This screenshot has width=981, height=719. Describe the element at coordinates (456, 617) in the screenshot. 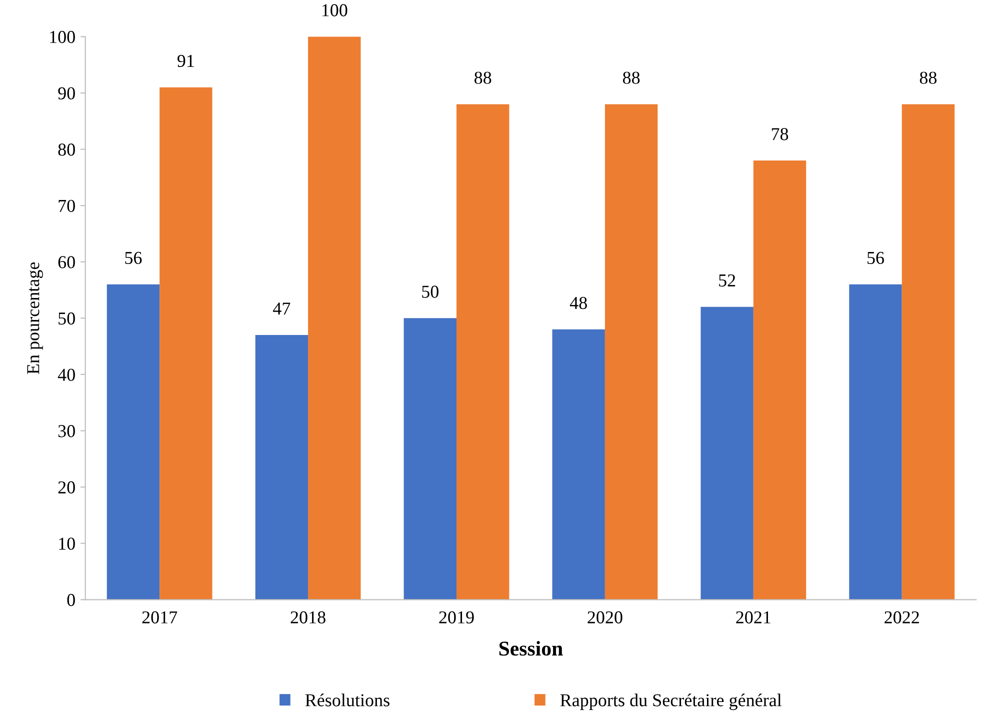

I see `x-tick-label: 2019` at that location.